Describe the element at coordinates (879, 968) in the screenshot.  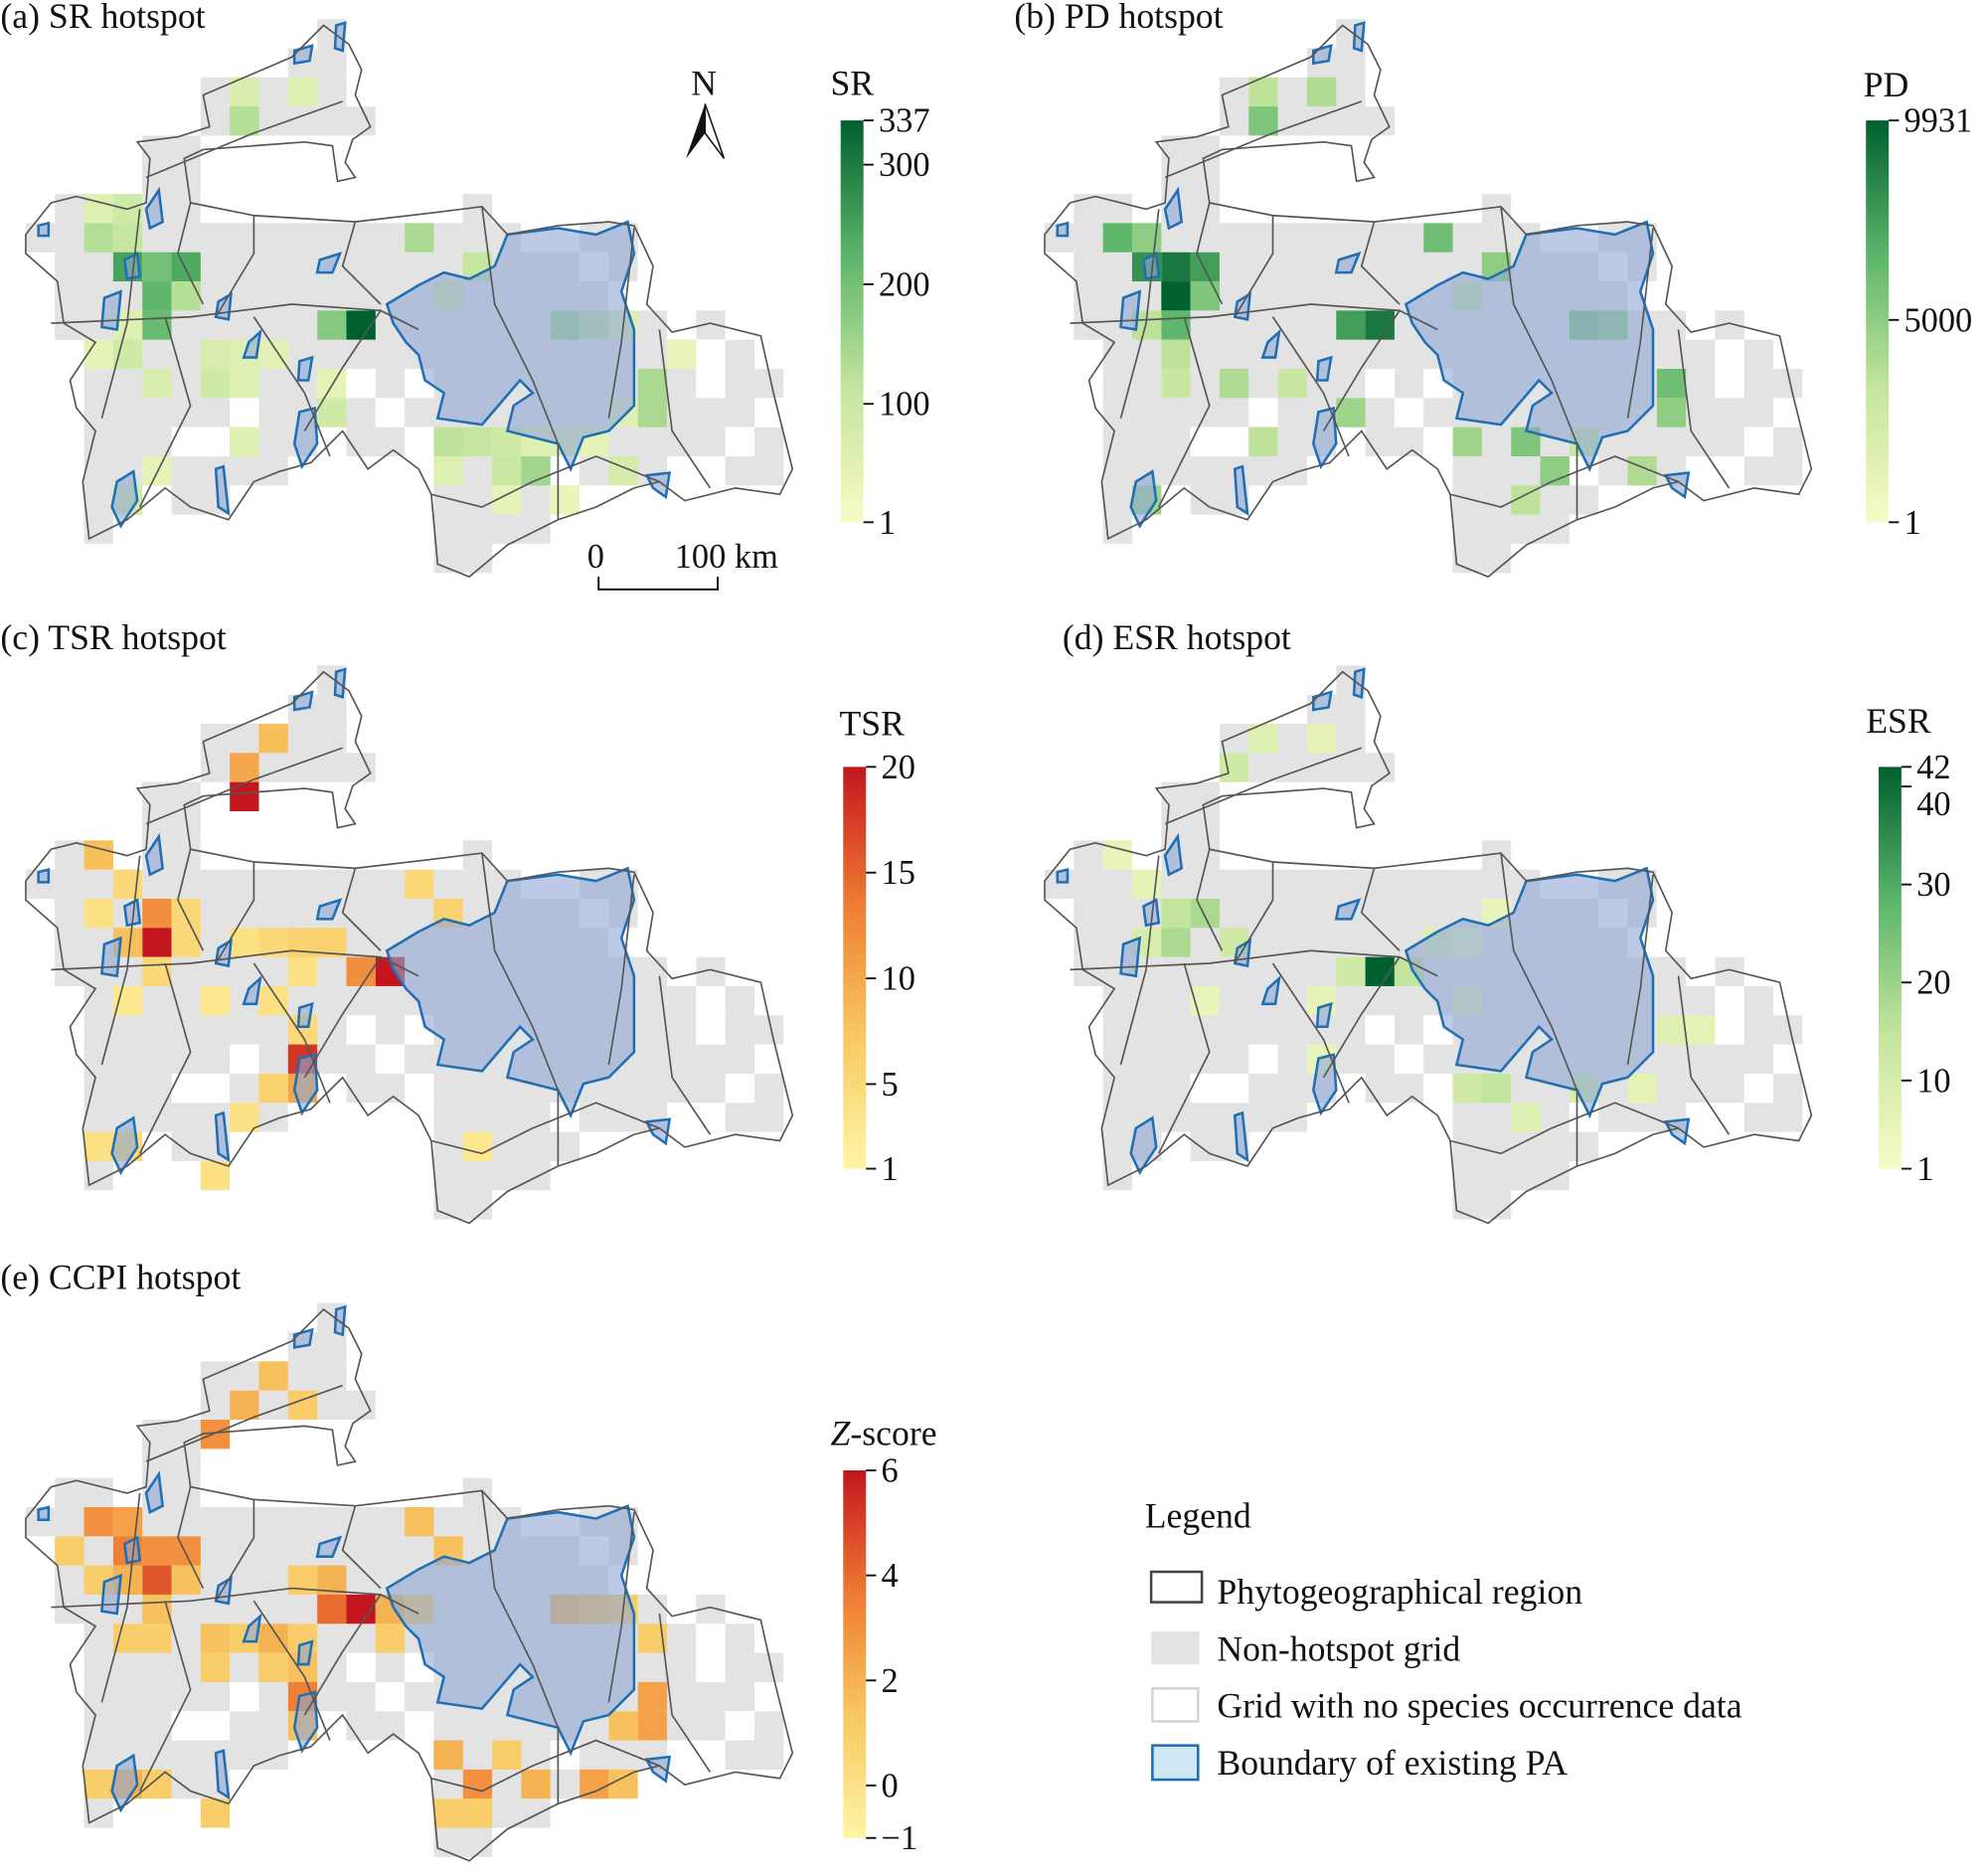
I see `colorbar-c: 20 15 10 5 1` at that location.